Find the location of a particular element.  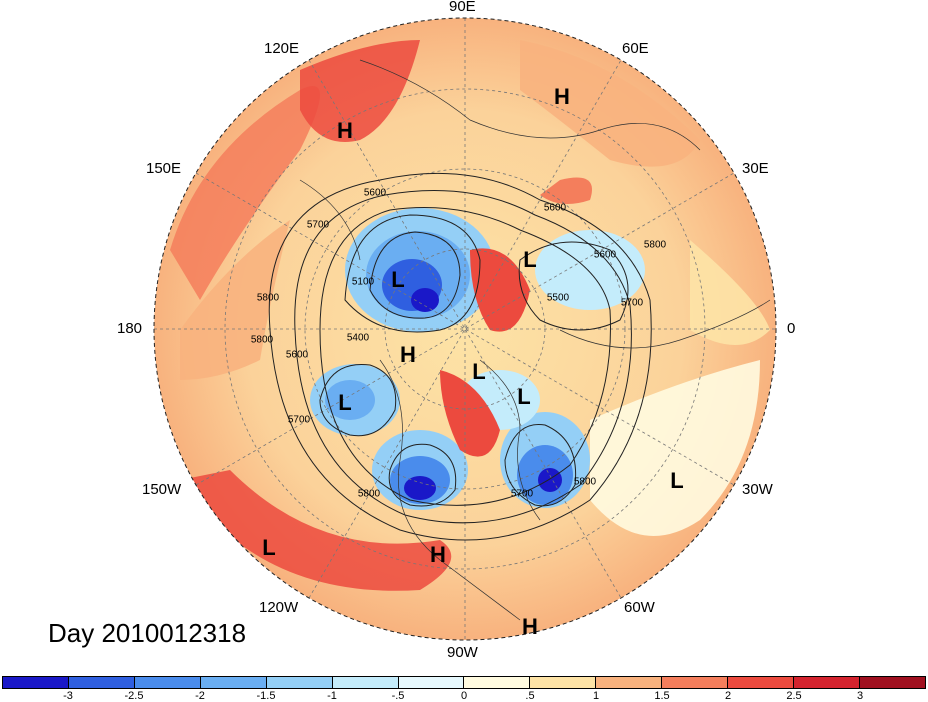

colorbar-tick-label: 1.5 is located at coordinates (662, 696).